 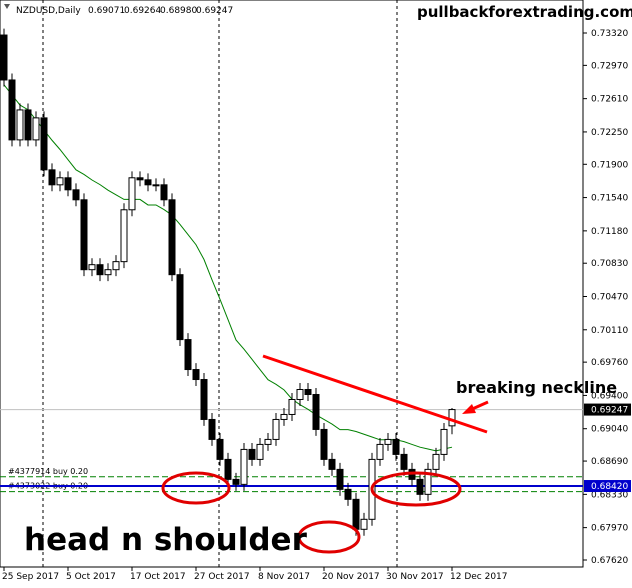 What do you see at coordinates (609, 165) in the screenshot?
I see `y-tick-label: 0.71900` at bounding box center [609, 165].